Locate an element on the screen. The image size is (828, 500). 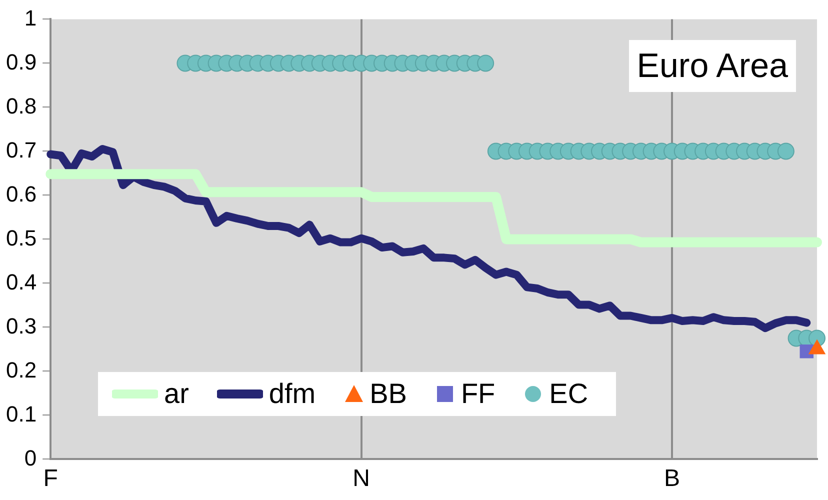
y-tick-label: 0.9 is located at coordinates (21, 61).